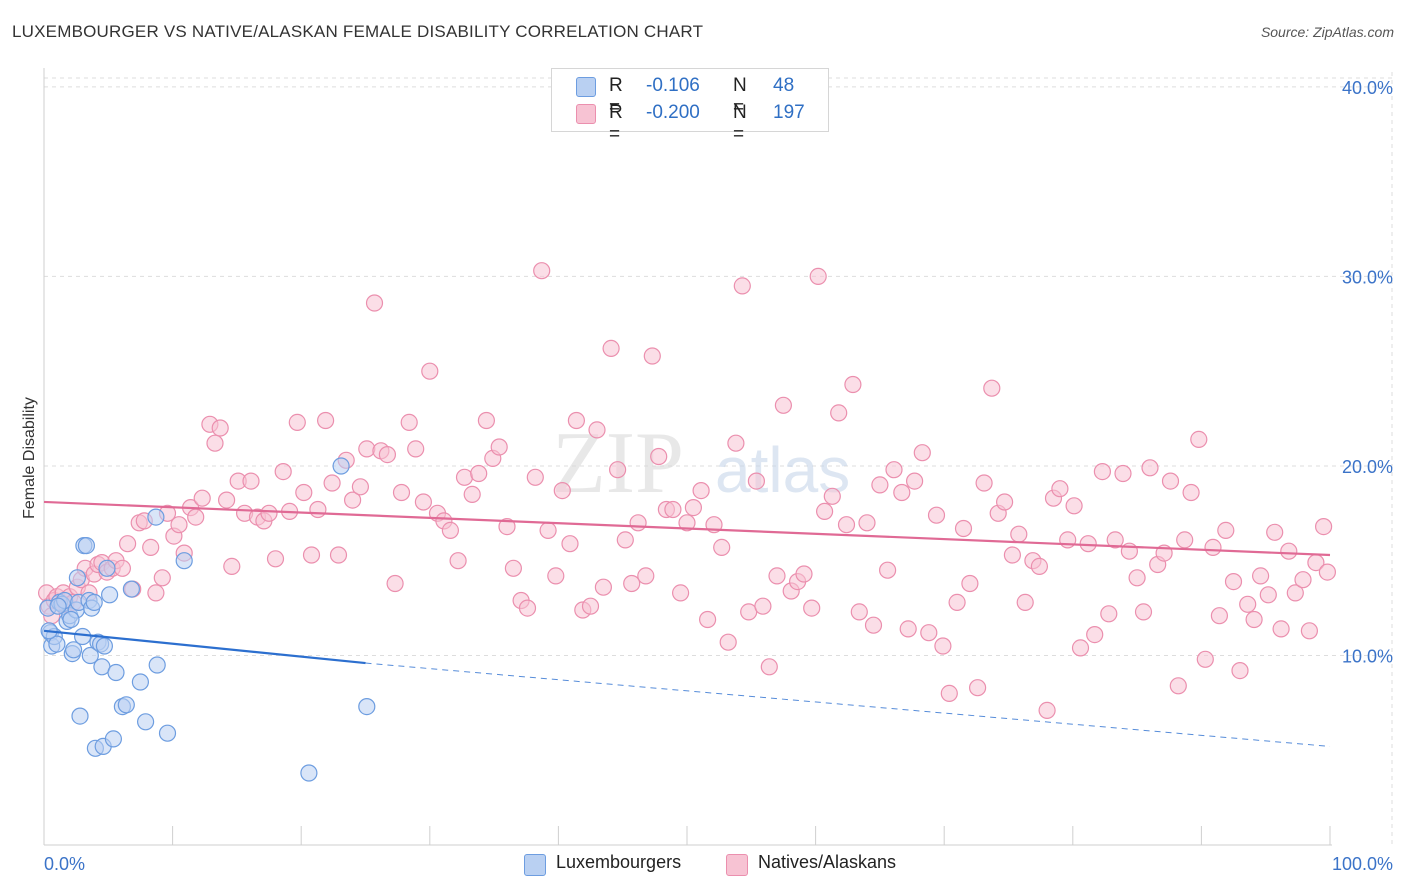 The height and width of the screenshot is (892, 1406). I want to click on r-value: -0.106, so click(673, 85).